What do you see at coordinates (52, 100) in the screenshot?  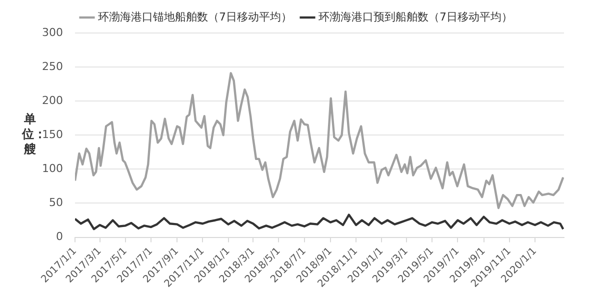 I see `y-tick-label: 200` at bounding box center [52, 100].